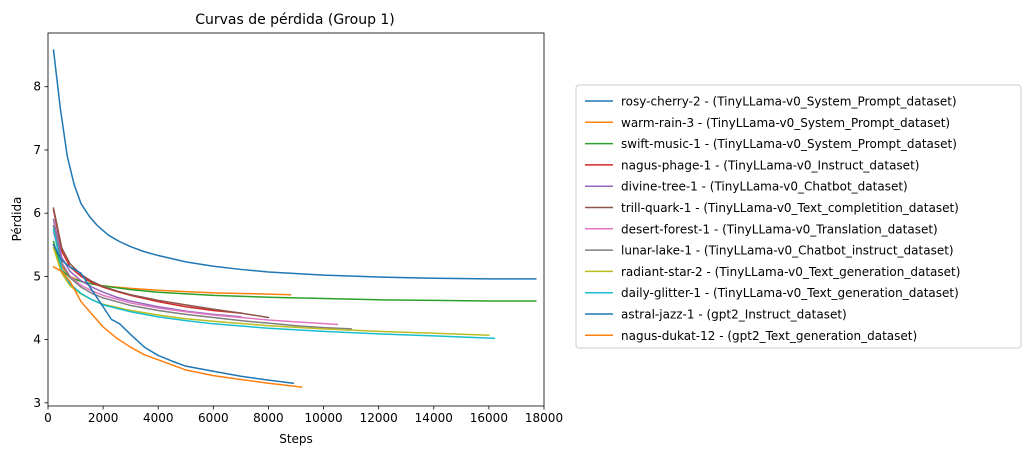 This screenshot has height=455, width=1029. Describe the element at coordinates (268, 418) in the screenshot. I see `x-tick-label: 8000` at that location.